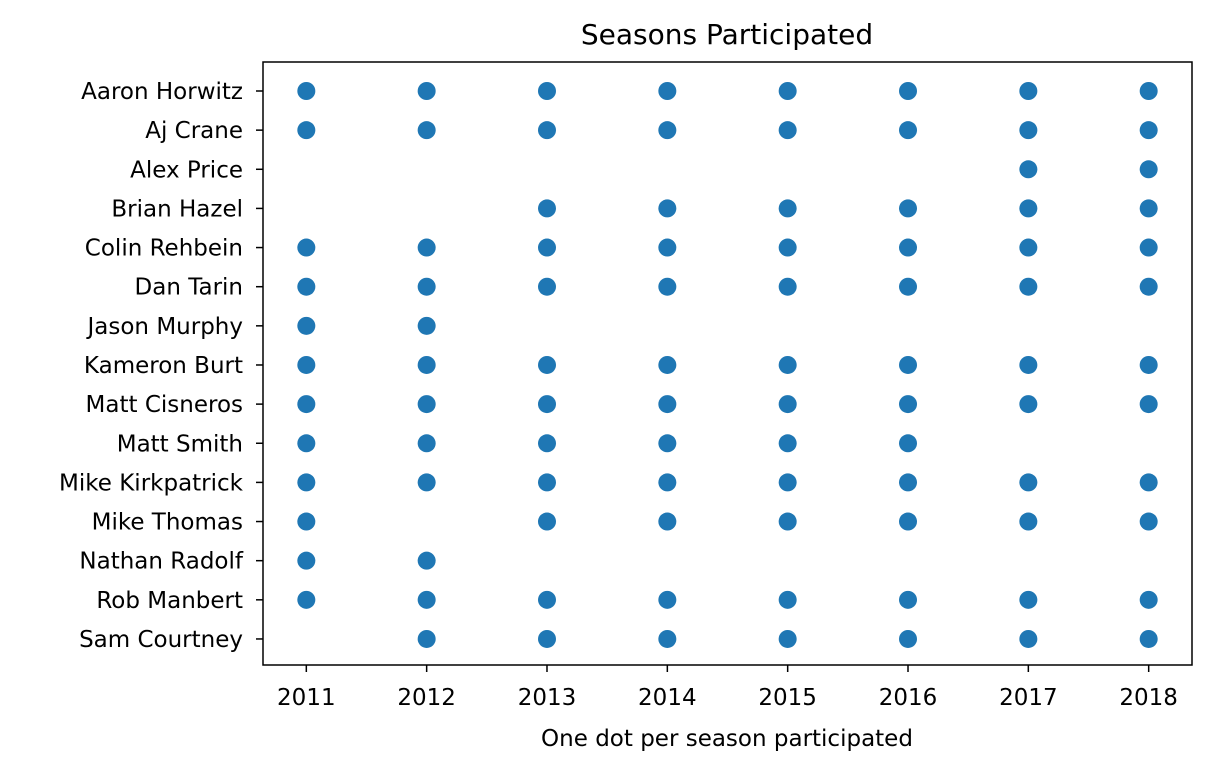 This screenshot has height=773, width=1212. What do you see at coordinates (667, 638) in the screenshot?
I see `point-sam-courtney-2014` at bounding box center [667, 638].